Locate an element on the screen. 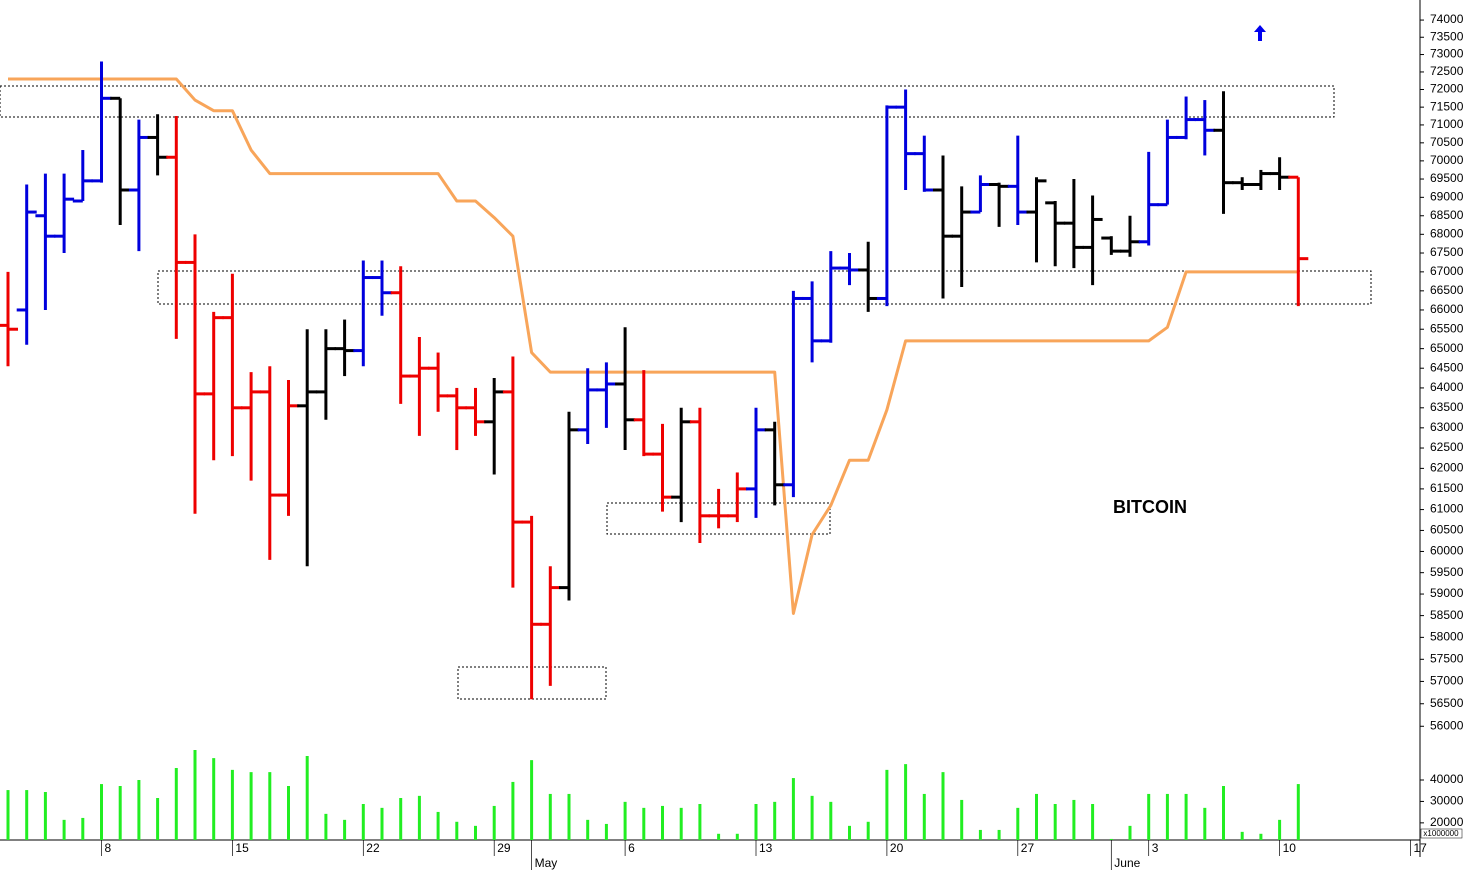 The height and width of the screenshot is (870, 1467). y-tick-label: 70000 is located at coordinates (1447, 160).